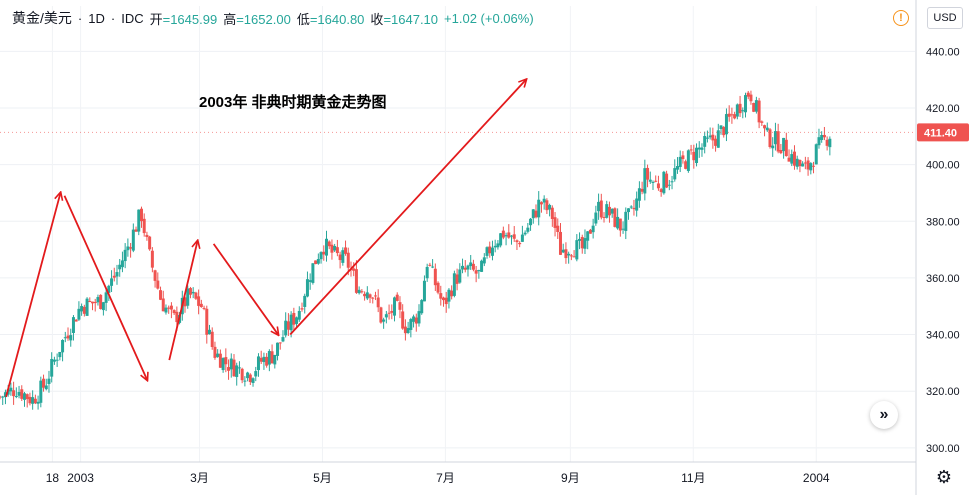 This screenshot has height=500, width=976. I want to click on scroll-to-realtime-button: », so click(884, 415).